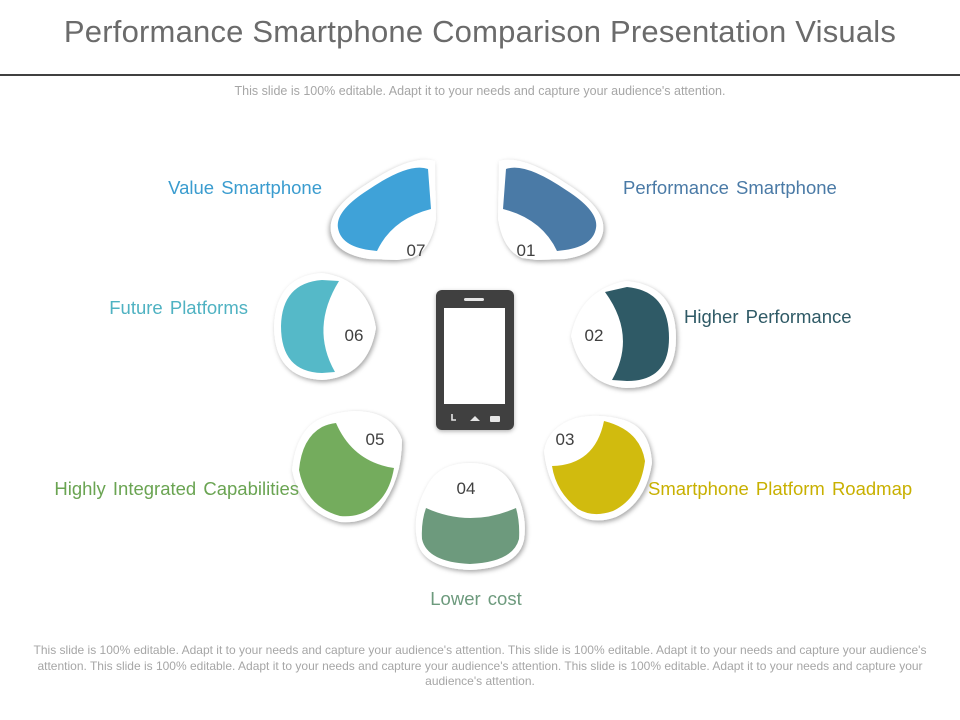 This screenshot has width=960, height=720. What do you see at coordinates (375, 439) in the screenshot?
I see `petal-05-number: 05` at bounding box center [375, 439].